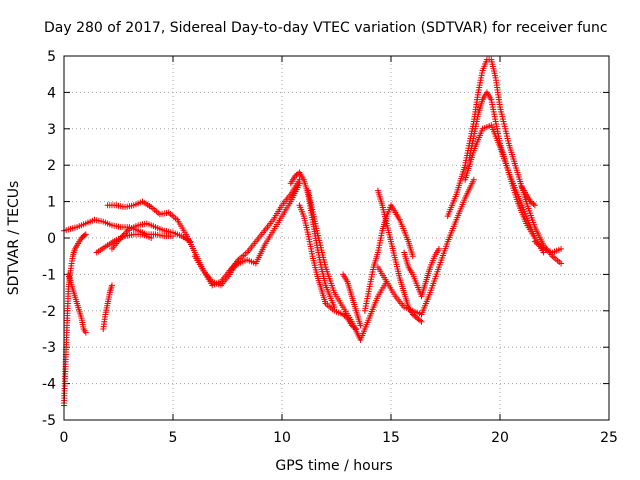  Describe the element at coordinates (51, 239) in the screenshot. I see `y-tick-label: 0` at that location.